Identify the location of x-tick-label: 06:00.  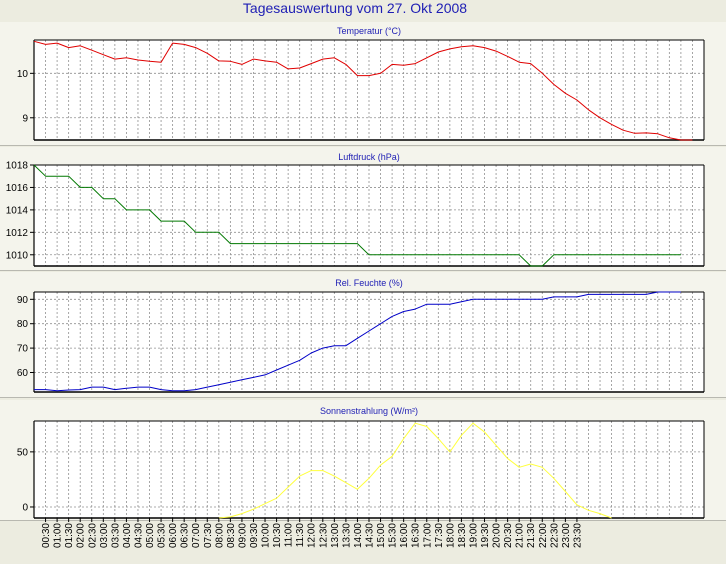
(173, 535).